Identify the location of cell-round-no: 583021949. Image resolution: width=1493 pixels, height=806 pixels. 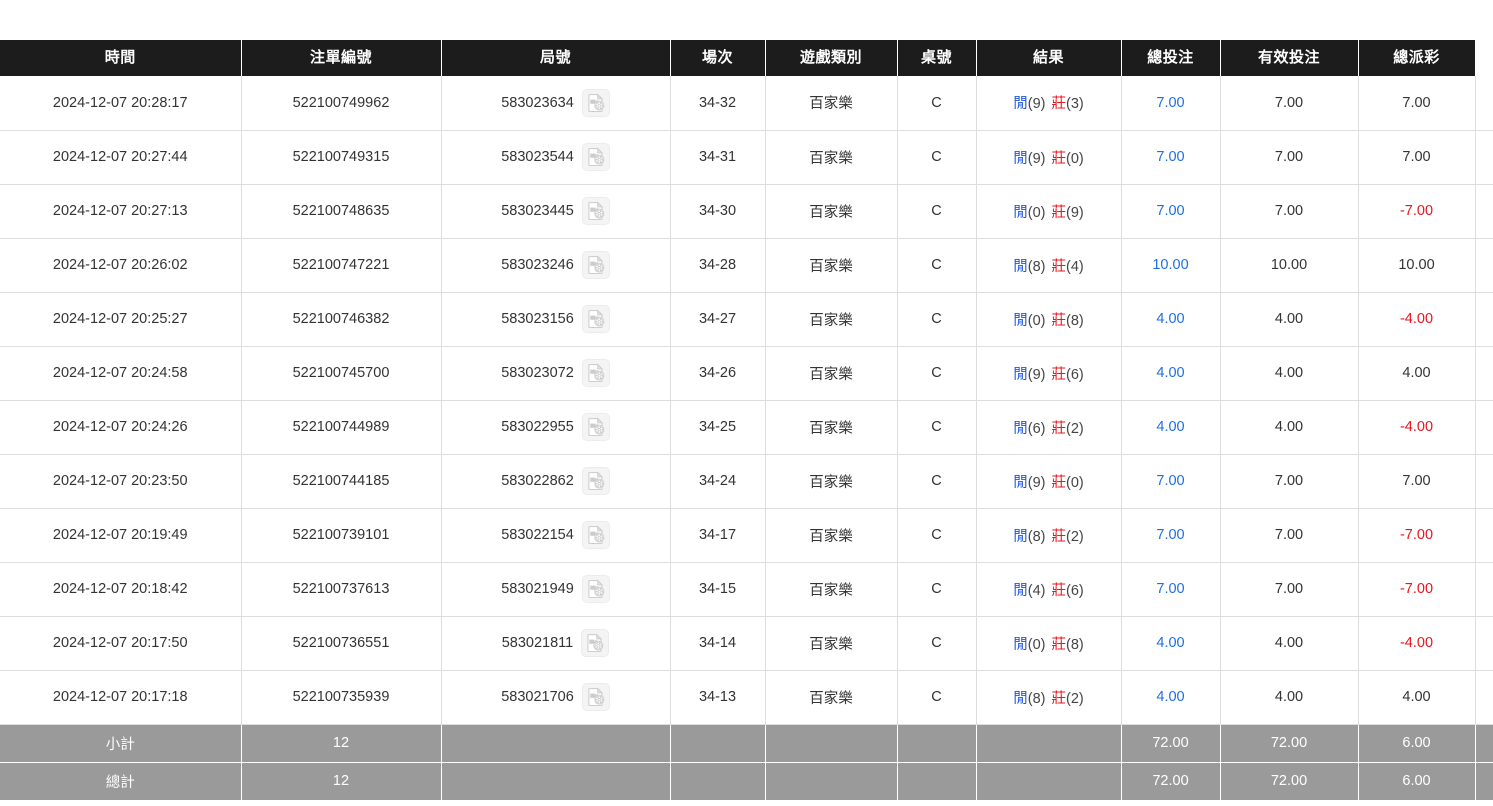
(555, 589).